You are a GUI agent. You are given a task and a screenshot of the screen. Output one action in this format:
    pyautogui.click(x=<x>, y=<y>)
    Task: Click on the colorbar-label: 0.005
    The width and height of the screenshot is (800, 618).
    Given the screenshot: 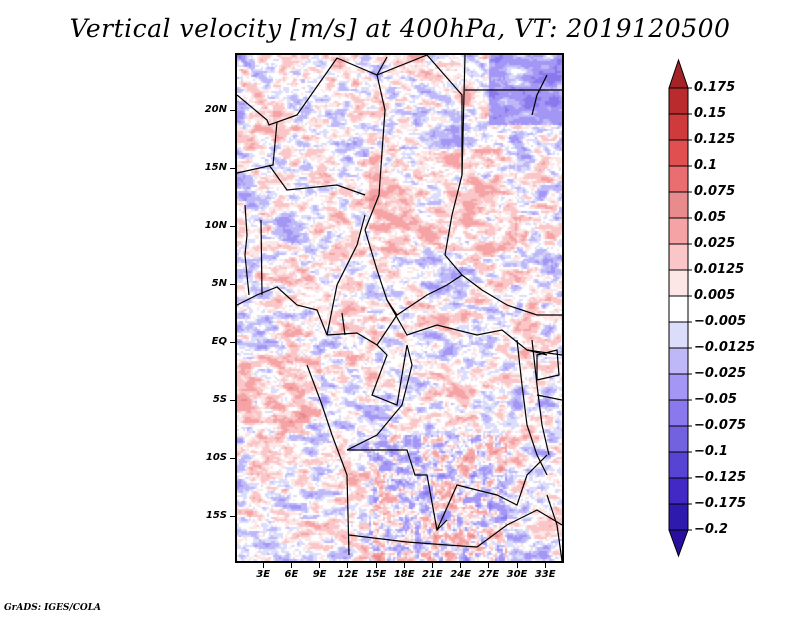 What is the action you would take?
    pyautogui.click(x=715, y=295)
    